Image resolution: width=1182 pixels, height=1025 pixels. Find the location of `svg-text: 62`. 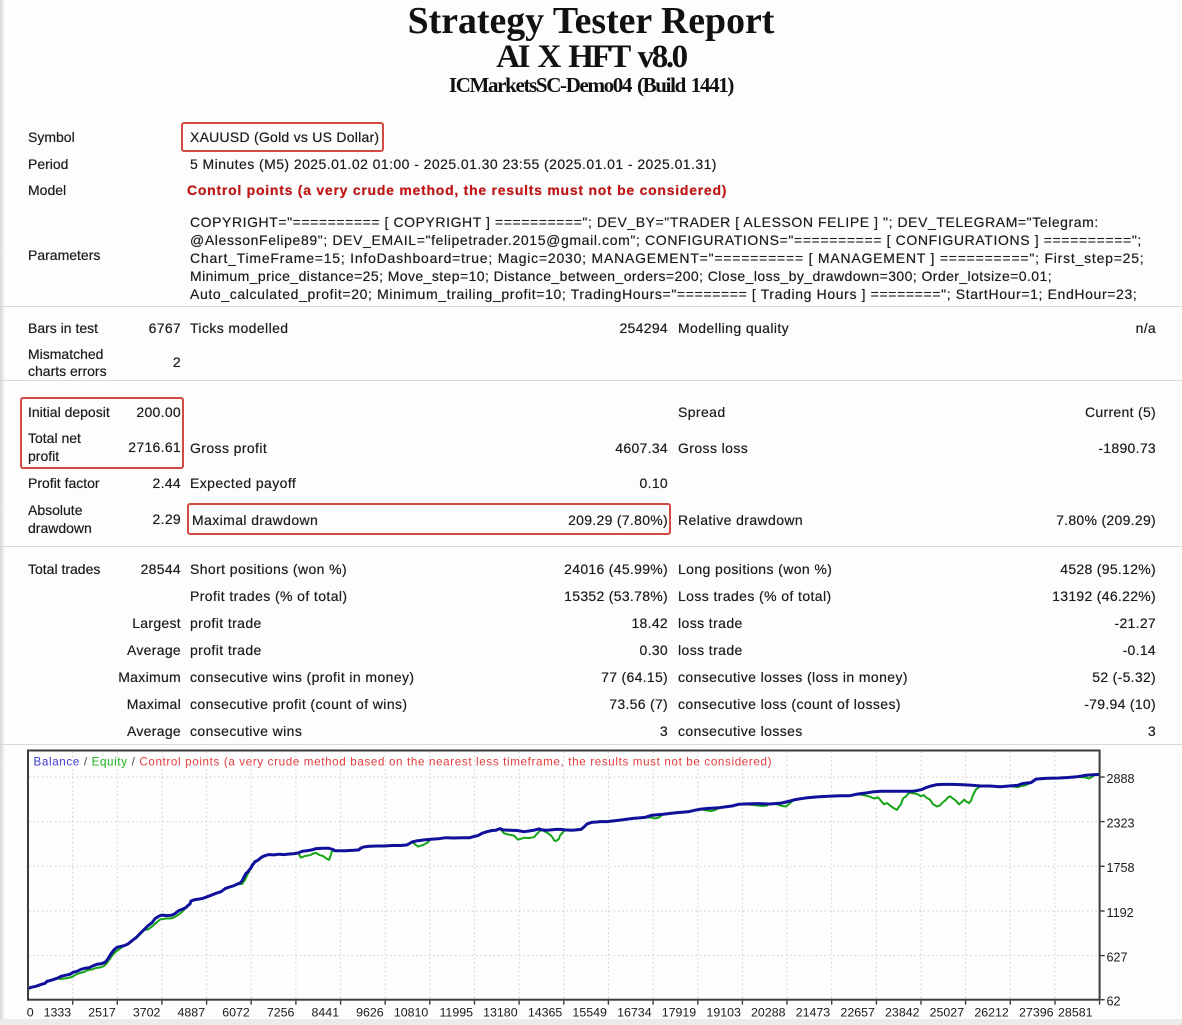

svg-text: 62 is located at coordinates (1114, 1002).